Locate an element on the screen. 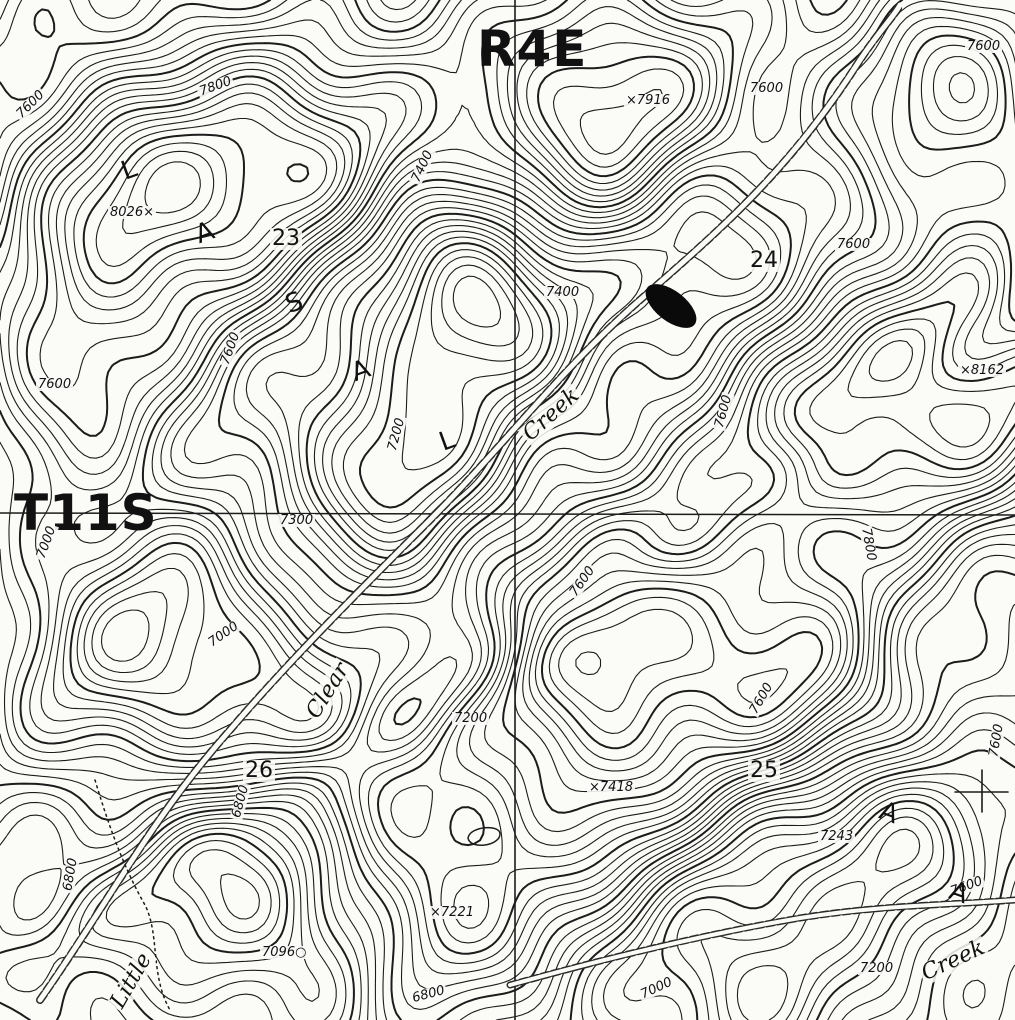 Image resolution: width=1015 pixels, height=1020 pixels. pond-marker is located at coordinates (671, 306).